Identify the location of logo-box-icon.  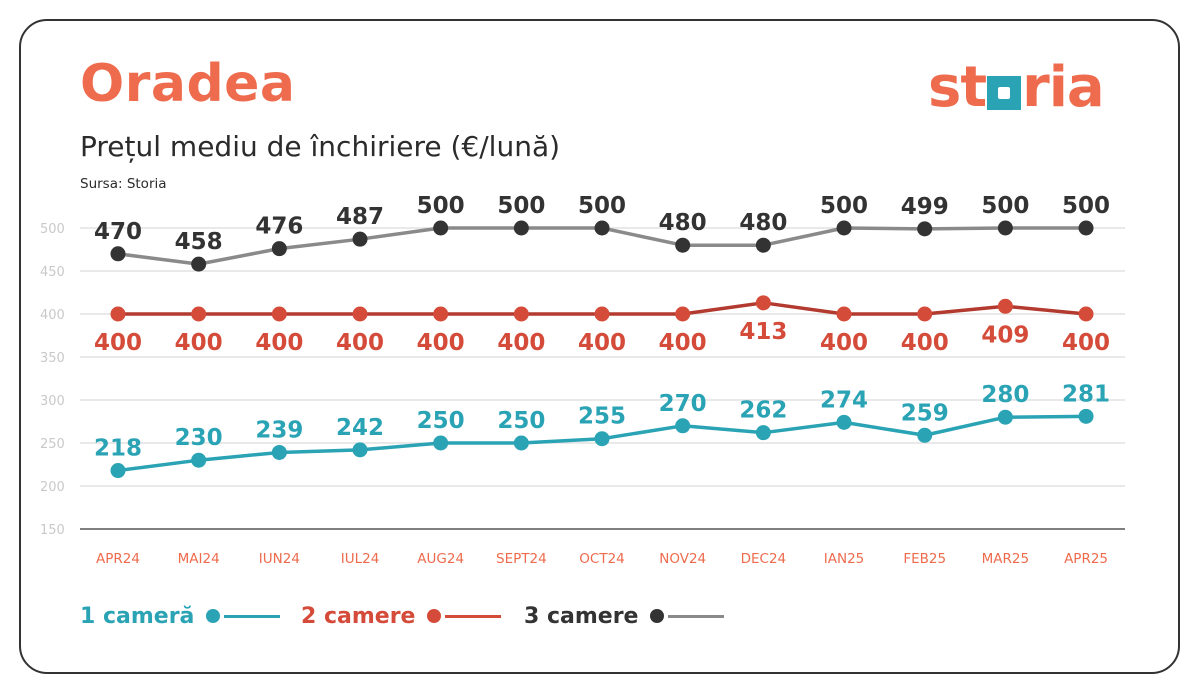
(1004, 93).